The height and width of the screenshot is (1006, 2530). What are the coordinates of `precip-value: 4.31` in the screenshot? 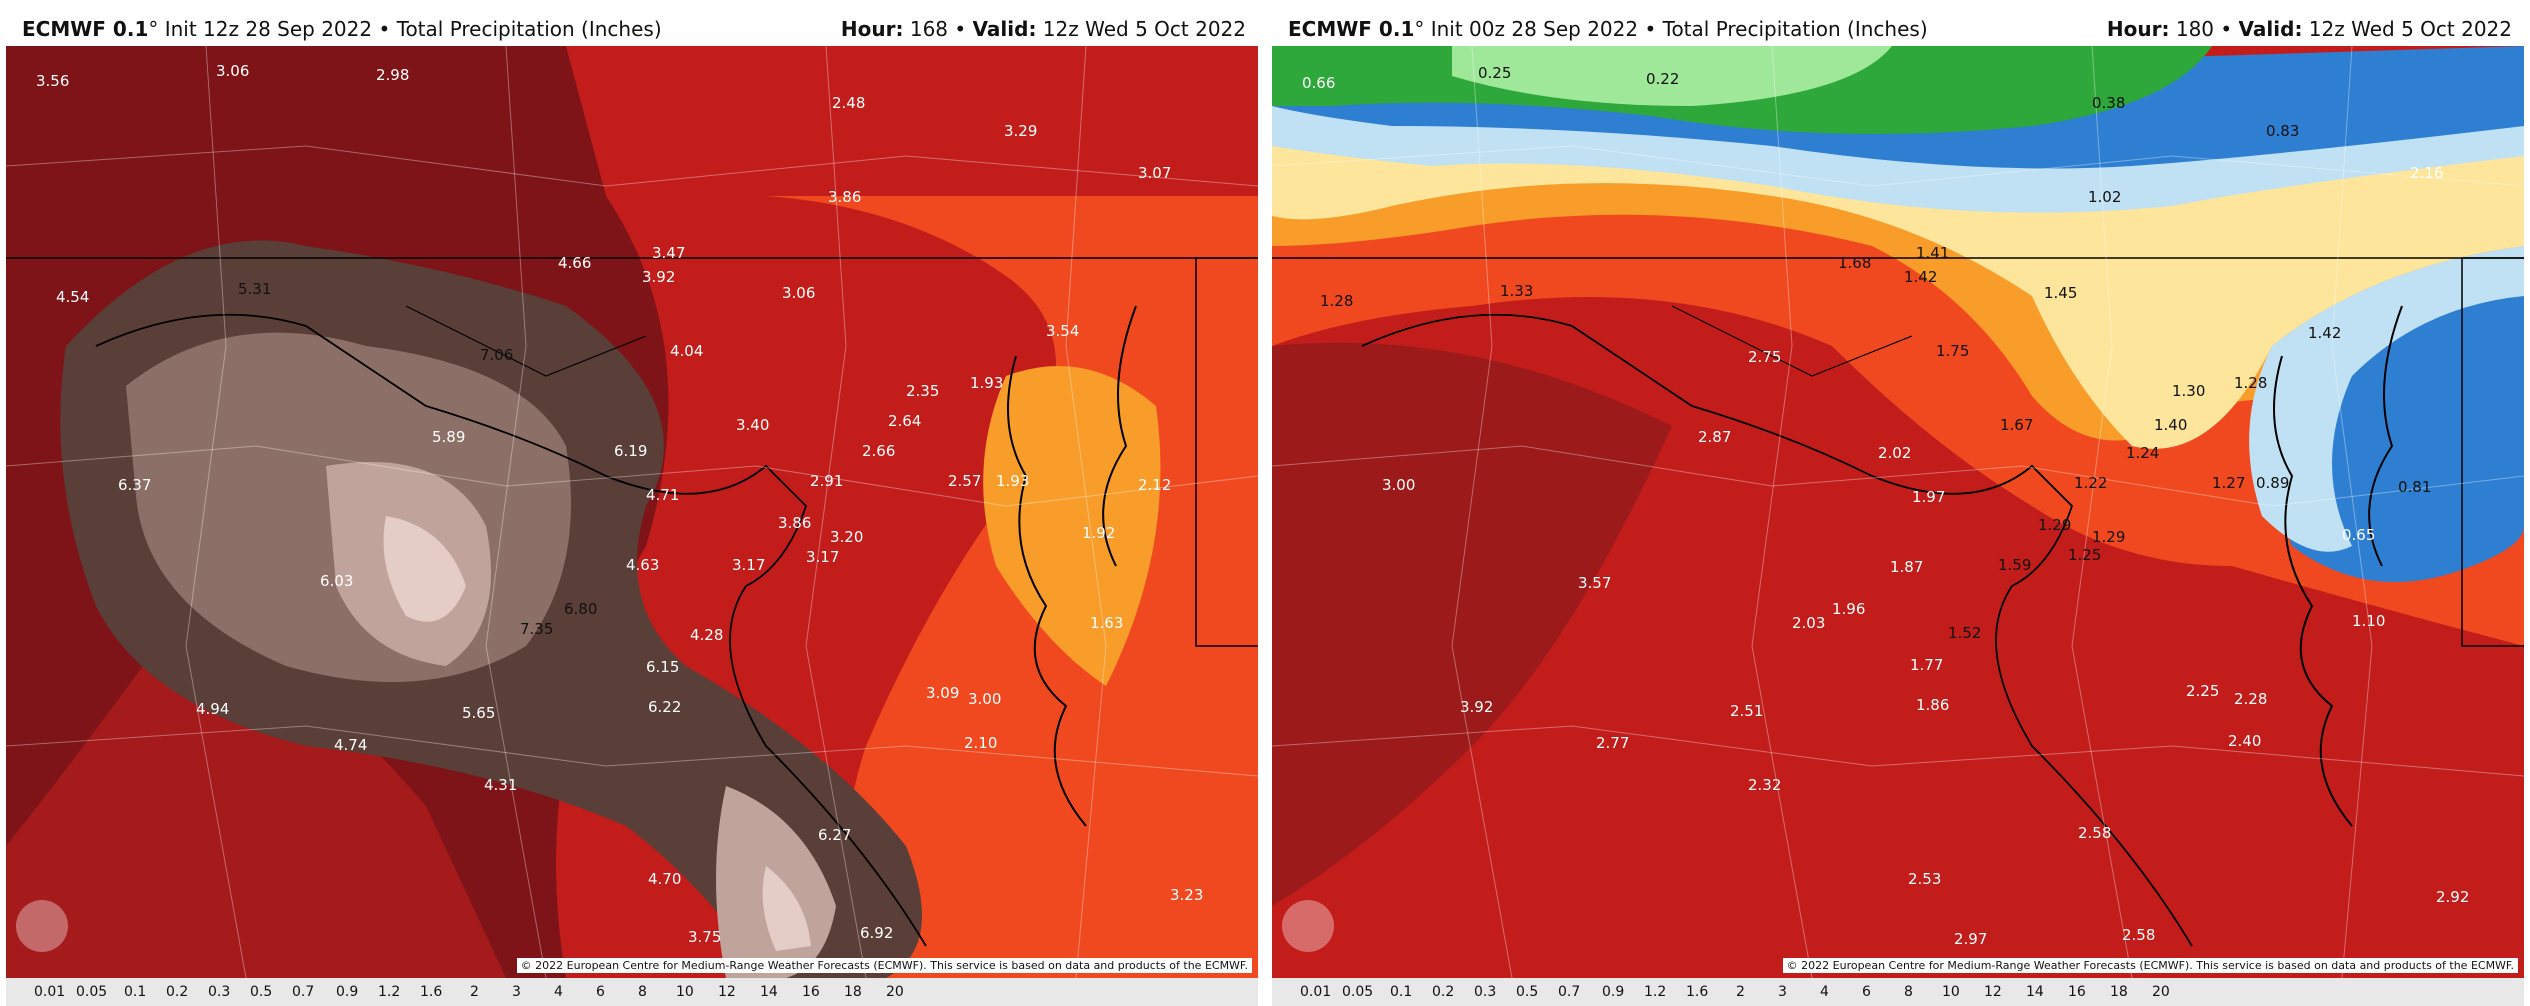 It's located at (500, 785).